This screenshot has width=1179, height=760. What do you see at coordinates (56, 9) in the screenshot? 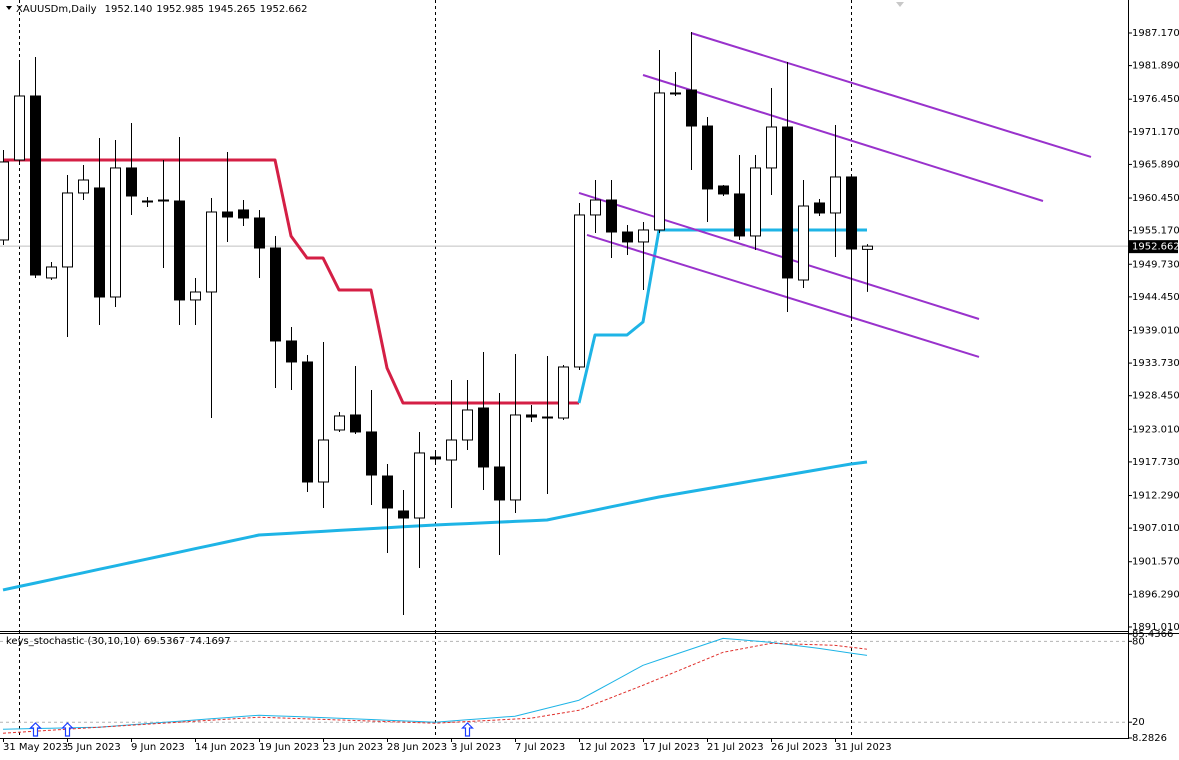
I see `symbol-title: XAUUSDm,Daily` at bounding box center [56, 9].